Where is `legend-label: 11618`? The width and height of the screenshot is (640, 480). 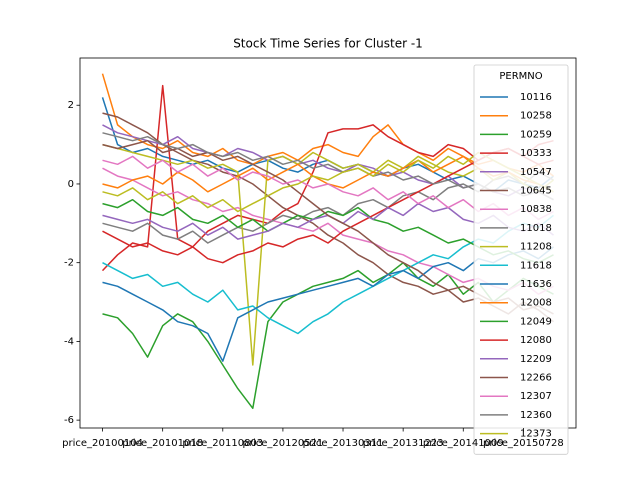
legend-label: 11618 is located at coordinates (536, 265).